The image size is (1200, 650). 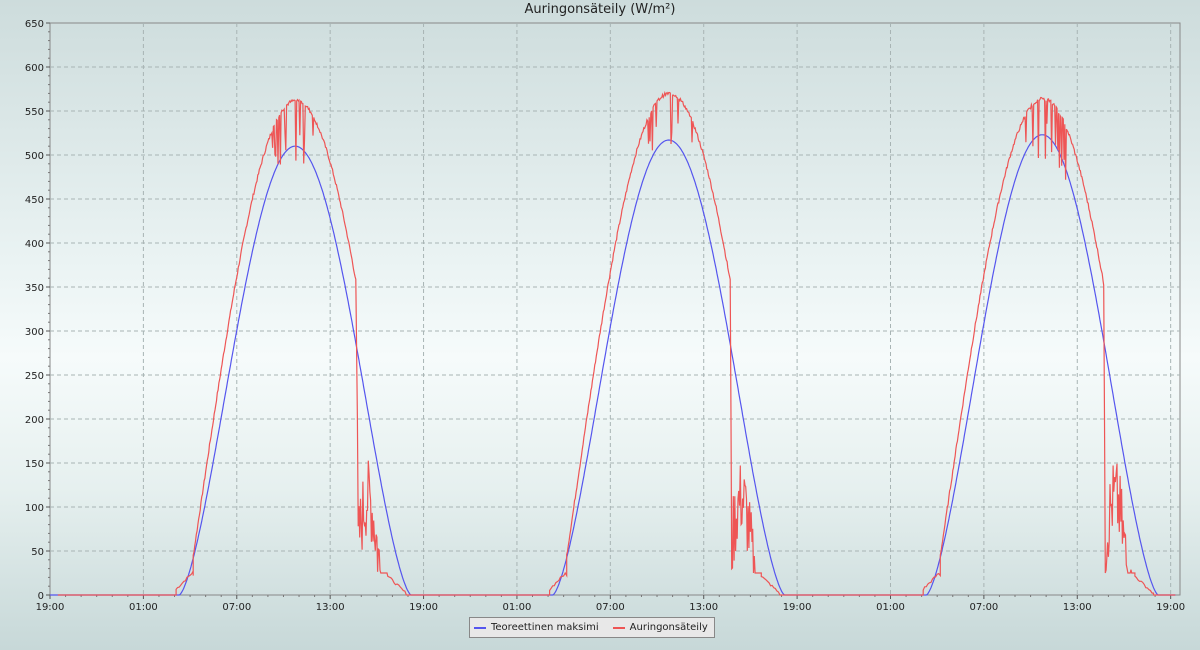 What do you see at coordinates (34, 508) in the screenshot?
I see `y-tick-label: 100` at bounding box center [34, 508].